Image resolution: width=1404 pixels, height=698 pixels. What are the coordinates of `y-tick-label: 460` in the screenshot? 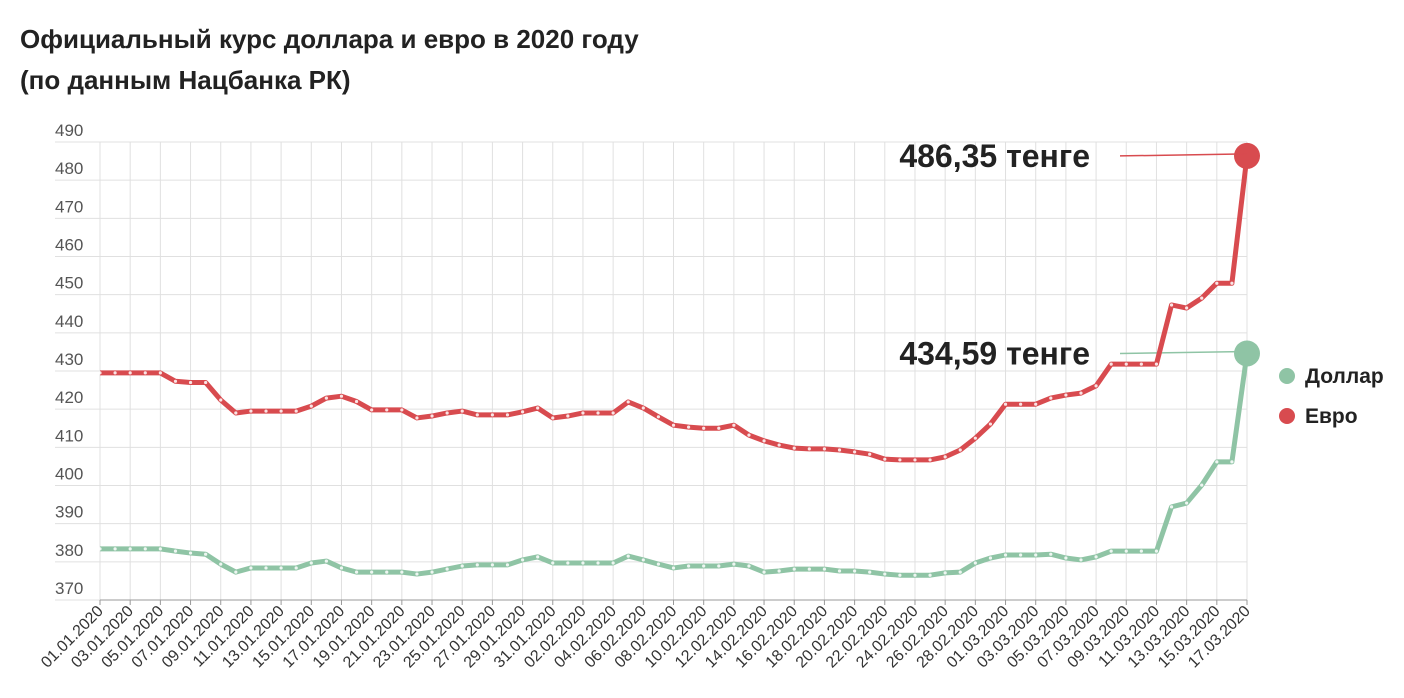 It's located at (69, 245).